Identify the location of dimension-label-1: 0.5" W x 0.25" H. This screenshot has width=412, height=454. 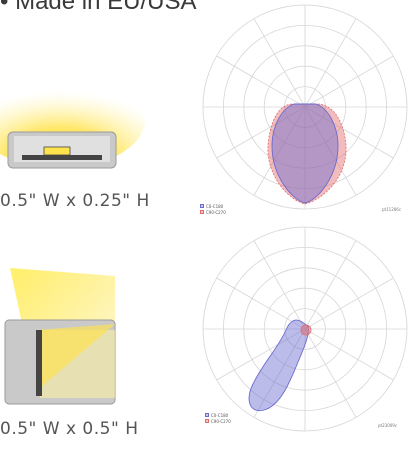
(75, 201).